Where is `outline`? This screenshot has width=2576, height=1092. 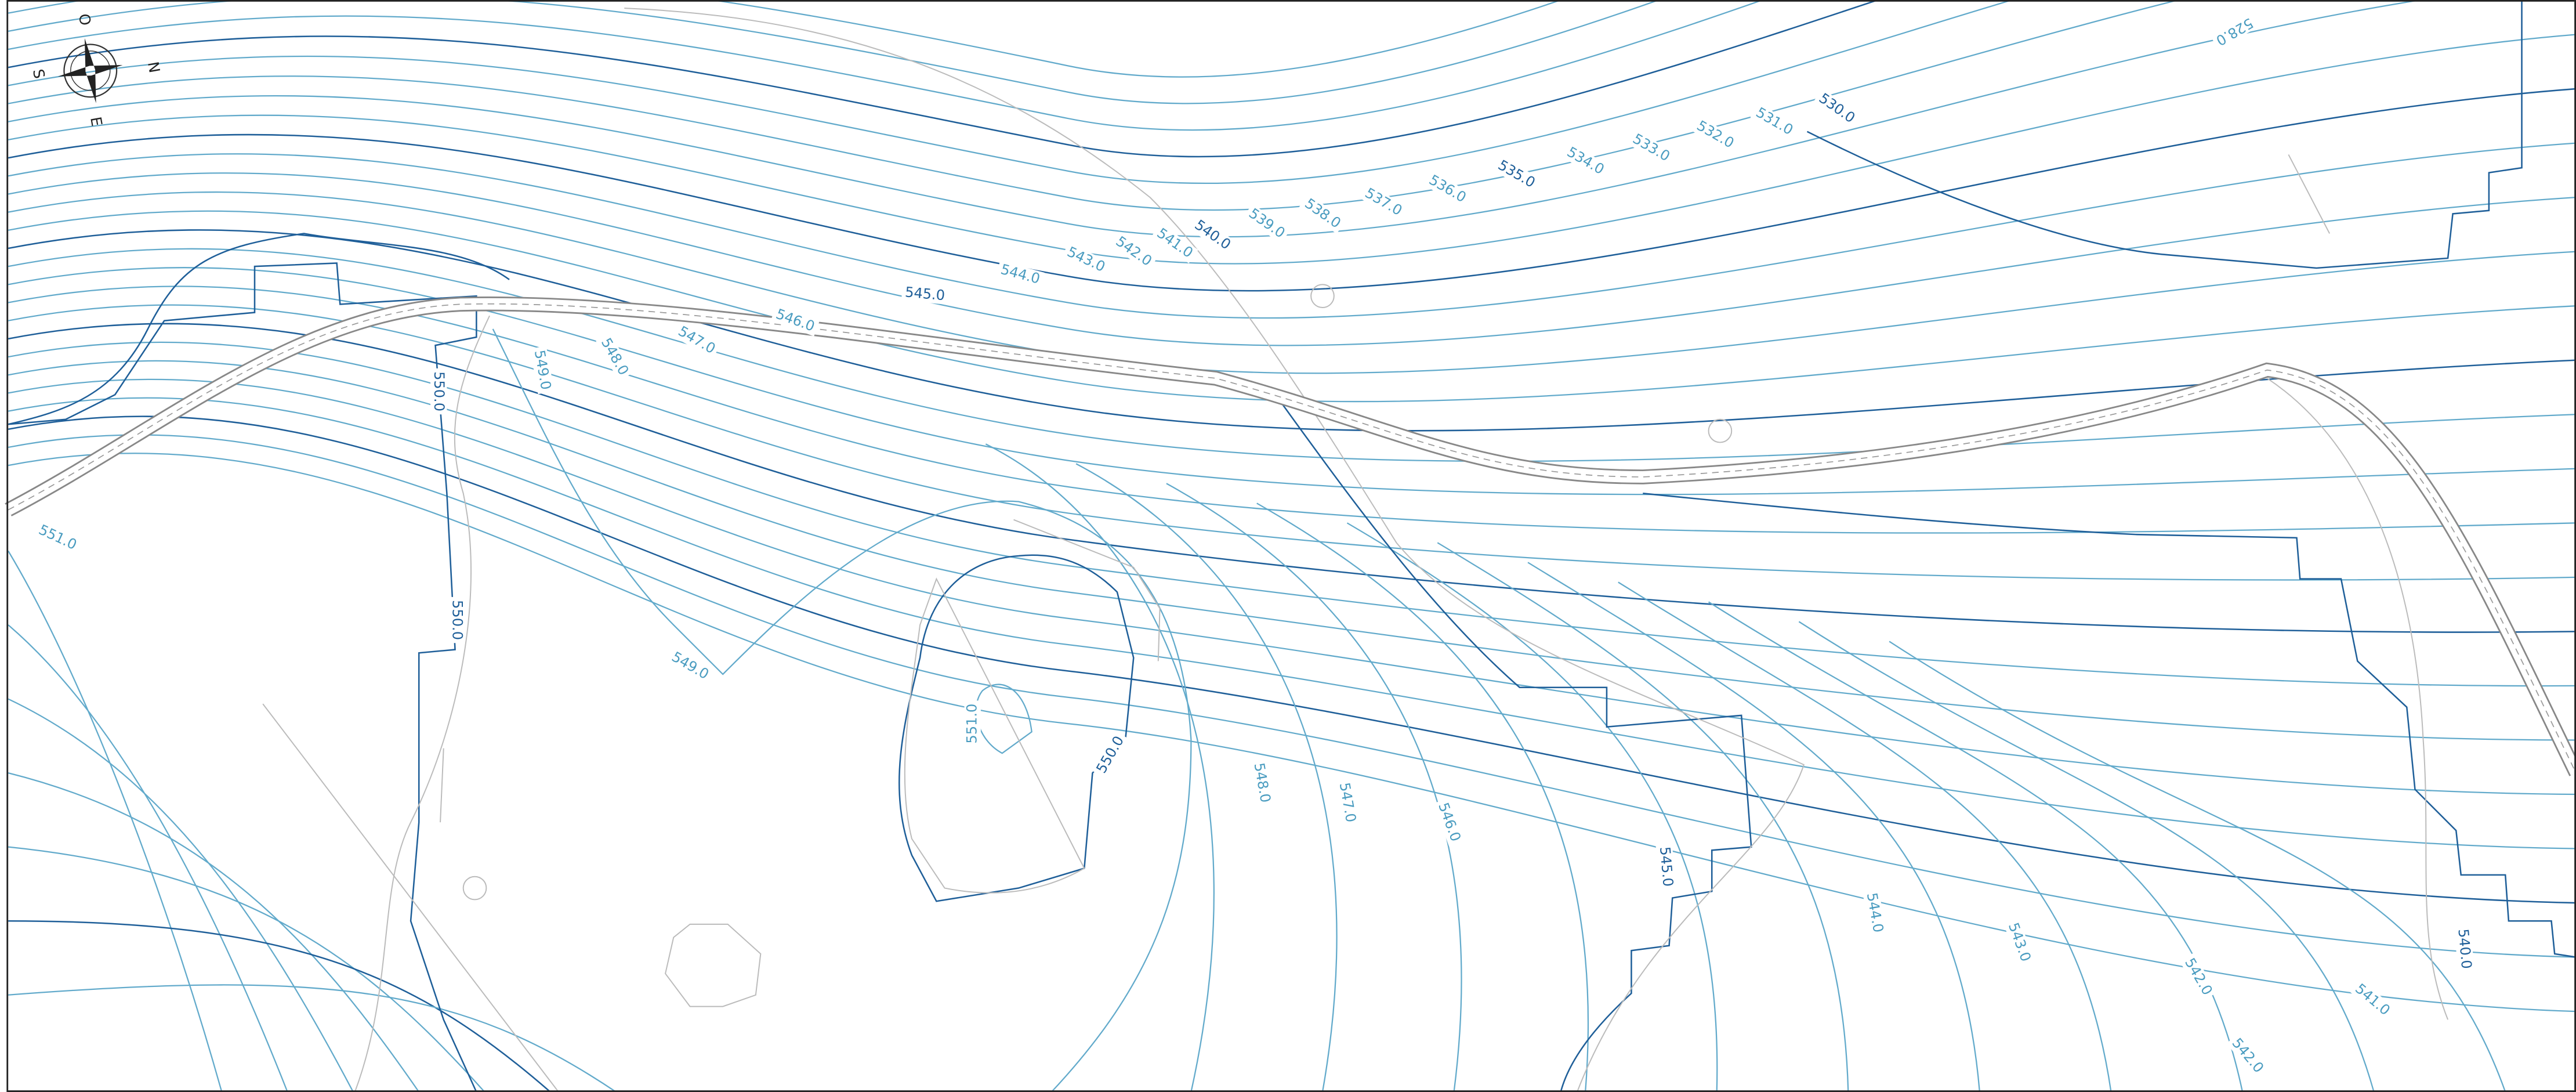
outline is located at coordinates (1033, 707).